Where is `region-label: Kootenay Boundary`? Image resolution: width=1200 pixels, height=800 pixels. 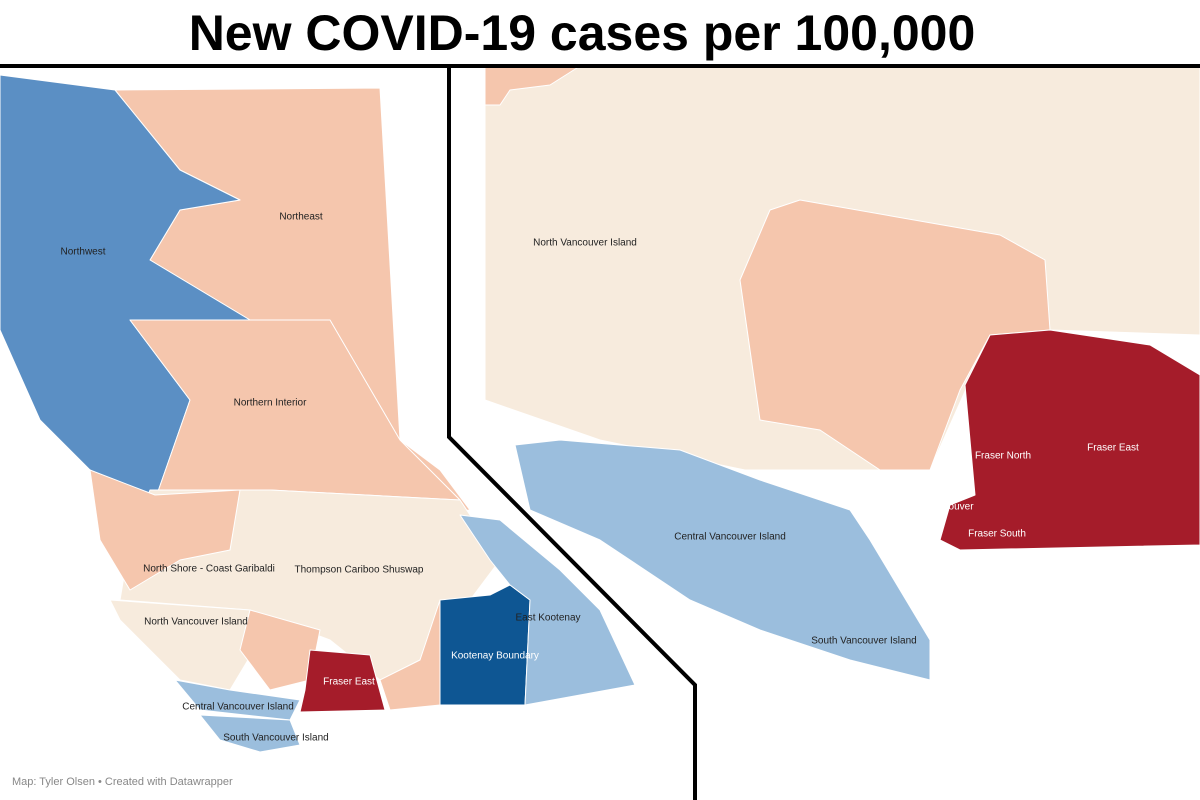
region-label: Kootenay Boundary is located at coordinates (495, 656).